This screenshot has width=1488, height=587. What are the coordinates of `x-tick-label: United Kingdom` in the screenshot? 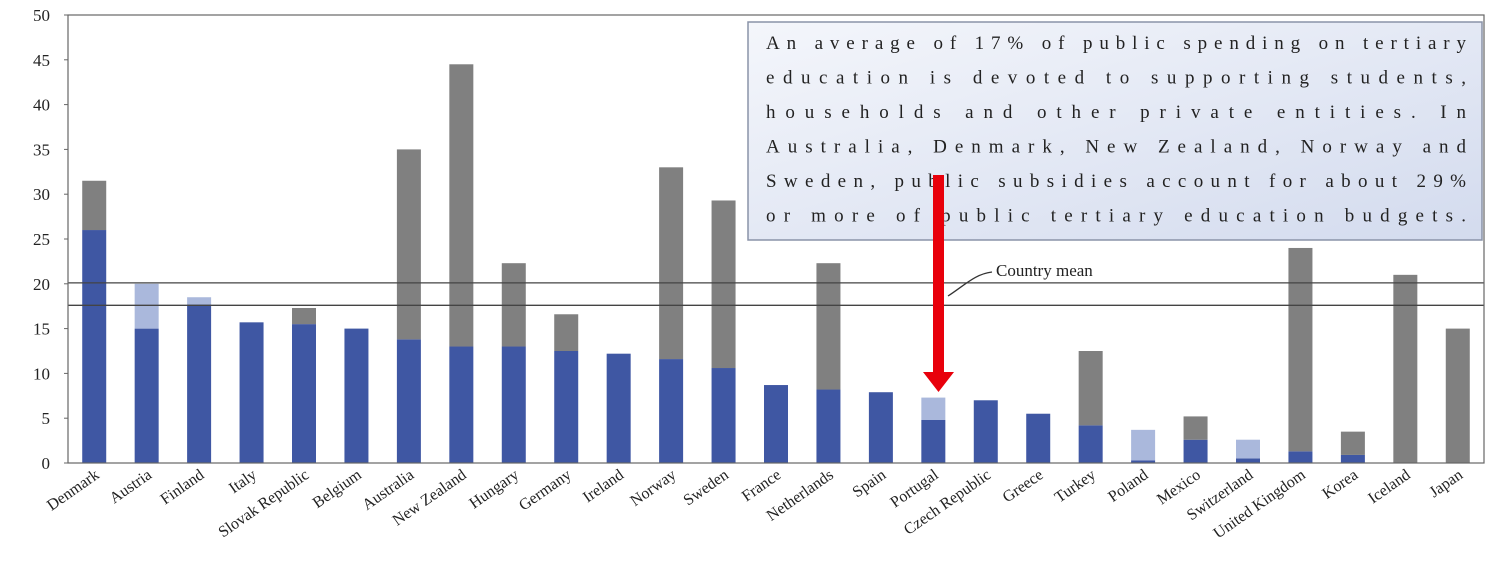 It's located at (1260, 504).